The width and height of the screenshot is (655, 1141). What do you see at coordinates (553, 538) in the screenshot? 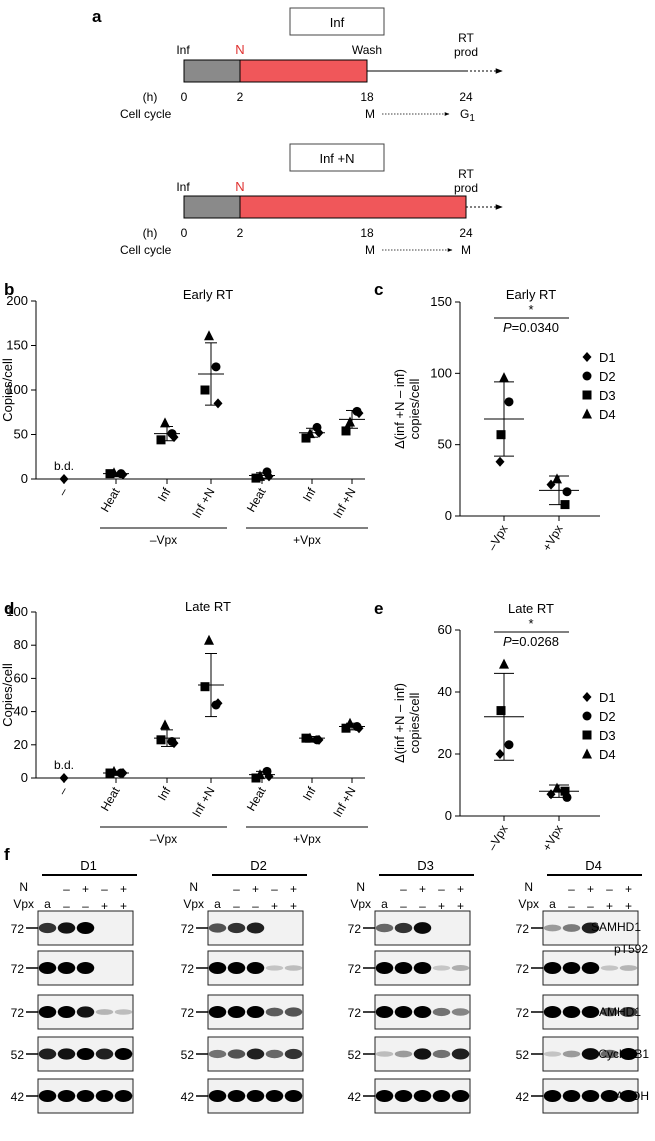
I see `x-tick-label: +Vpx` at bounding box center [553, 538].